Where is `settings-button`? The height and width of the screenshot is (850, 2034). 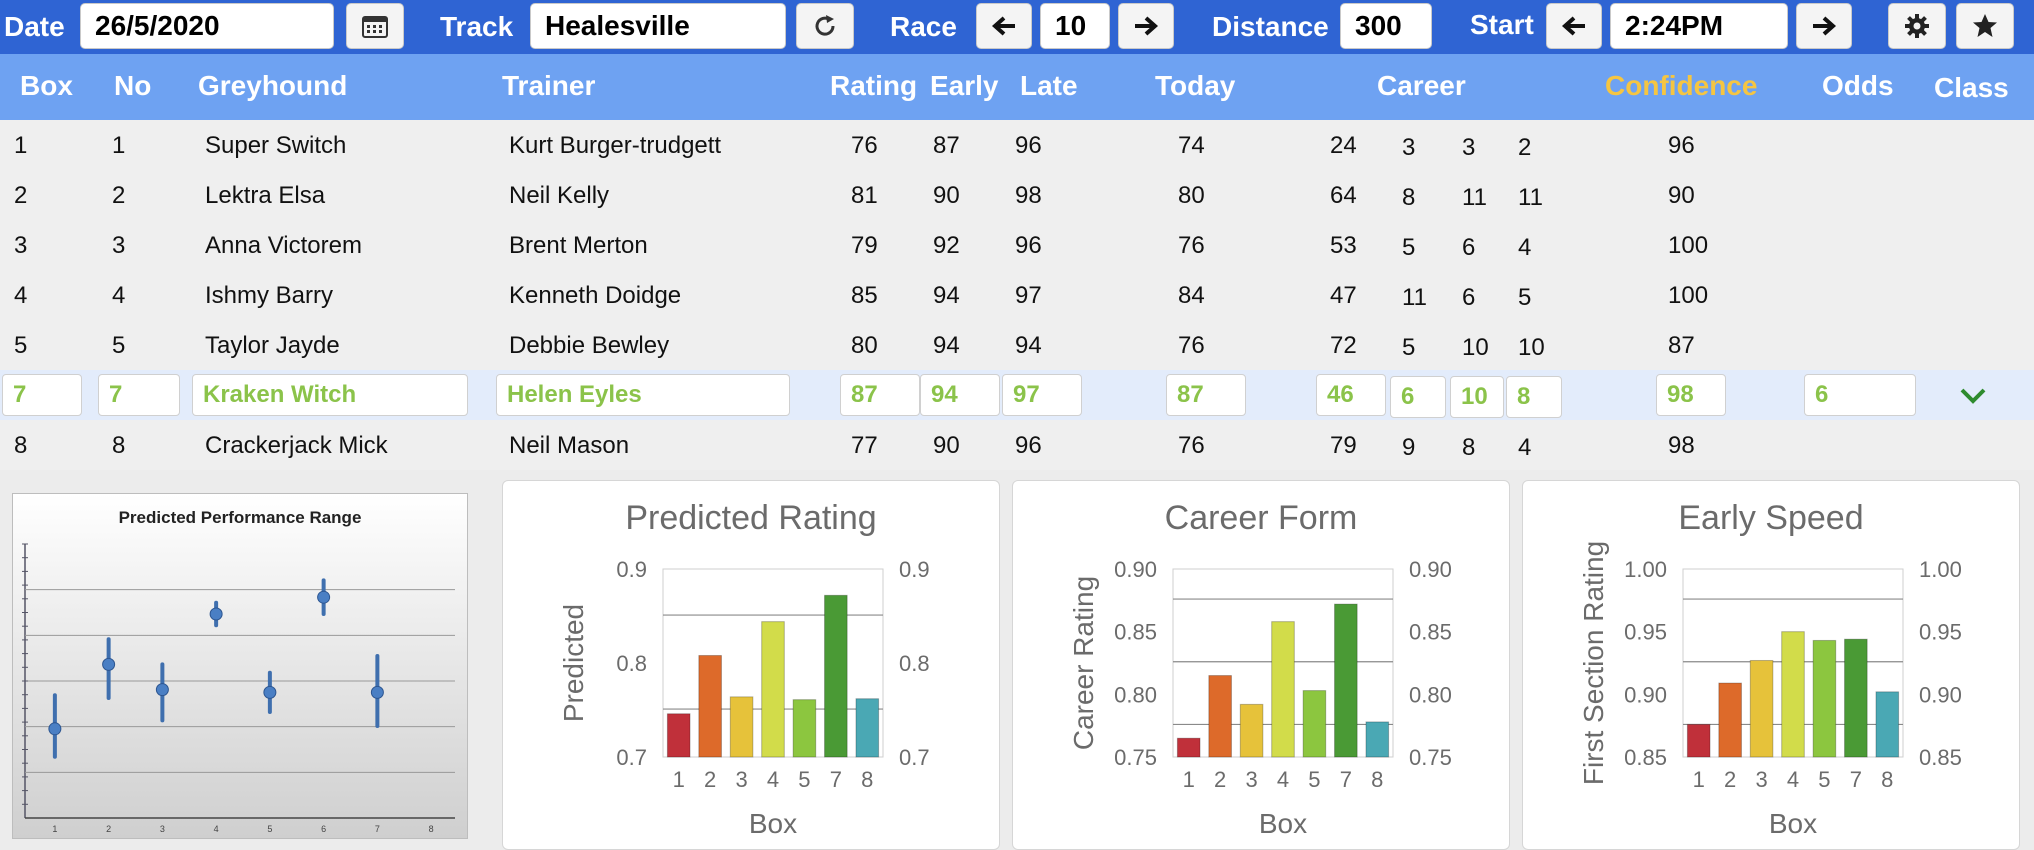 settings-button is located at coordinates (1917, 26).